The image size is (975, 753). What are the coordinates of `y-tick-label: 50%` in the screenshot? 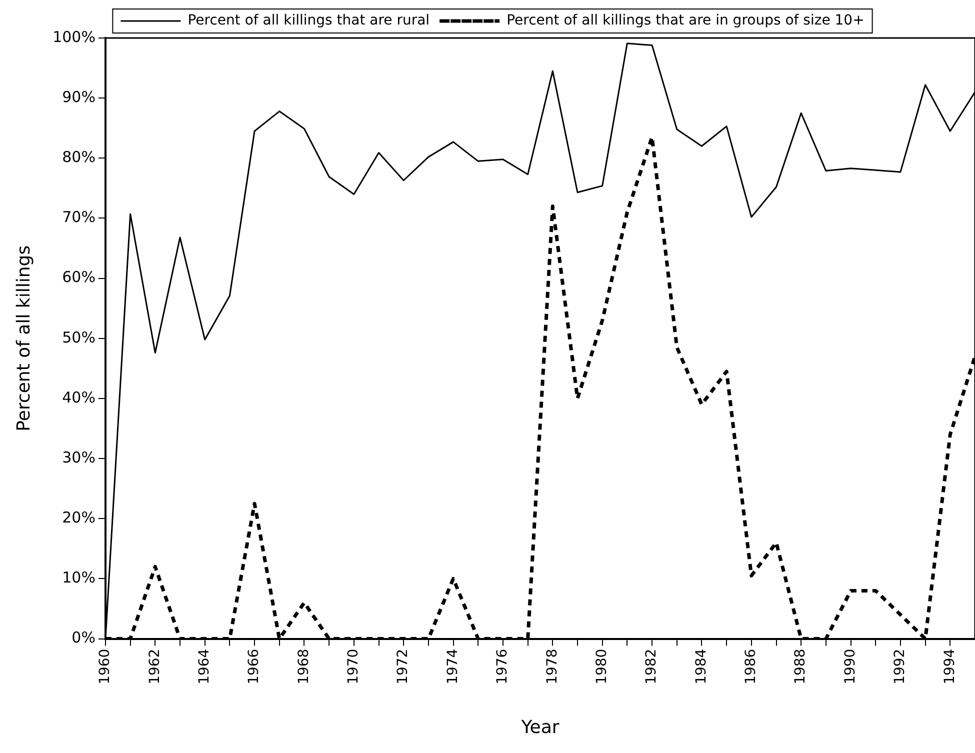 It's located at (79, 337).